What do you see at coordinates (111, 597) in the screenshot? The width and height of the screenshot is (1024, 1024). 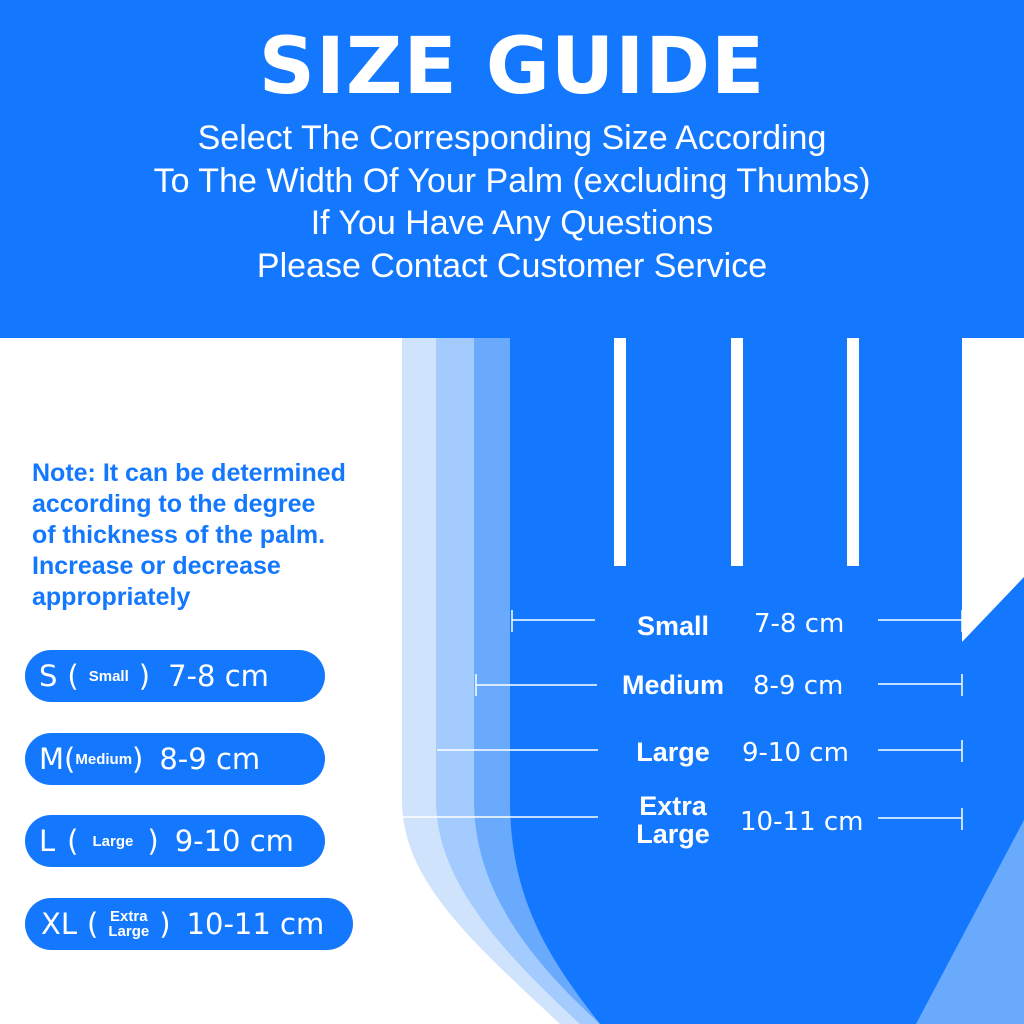 I see `note-line: appropriately` at bounding box center [111, 597].